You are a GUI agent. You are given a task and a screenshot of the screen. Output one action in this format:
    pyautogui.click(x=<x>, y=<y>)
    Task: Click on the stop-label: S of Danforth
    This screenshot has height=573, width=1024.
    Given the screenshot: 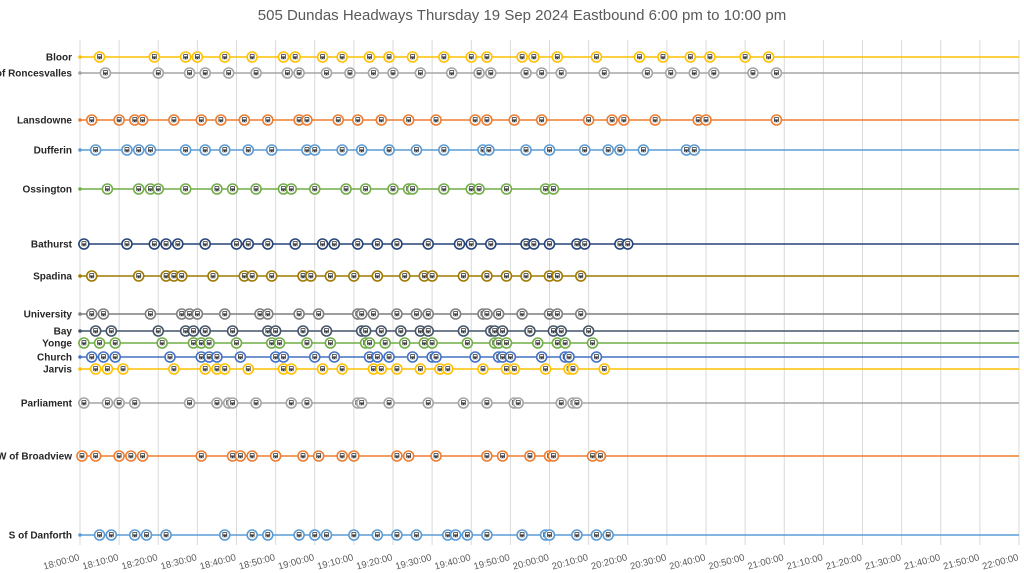 What is the action you would take?
    pyautogui.click(x=40, y=536)
    